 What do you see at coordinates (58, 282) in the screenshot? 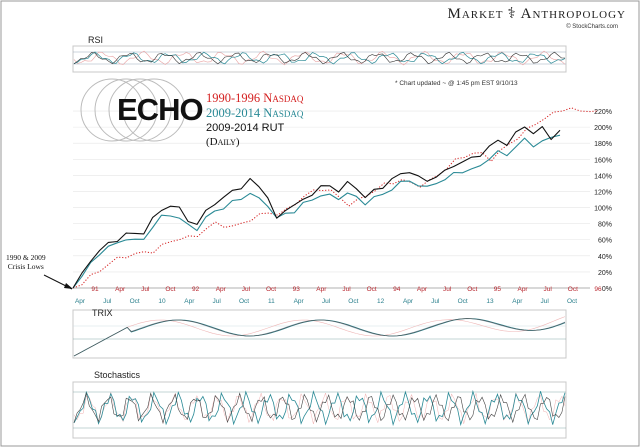
I see `crisis-arrow` at bounding box center [58, 282].